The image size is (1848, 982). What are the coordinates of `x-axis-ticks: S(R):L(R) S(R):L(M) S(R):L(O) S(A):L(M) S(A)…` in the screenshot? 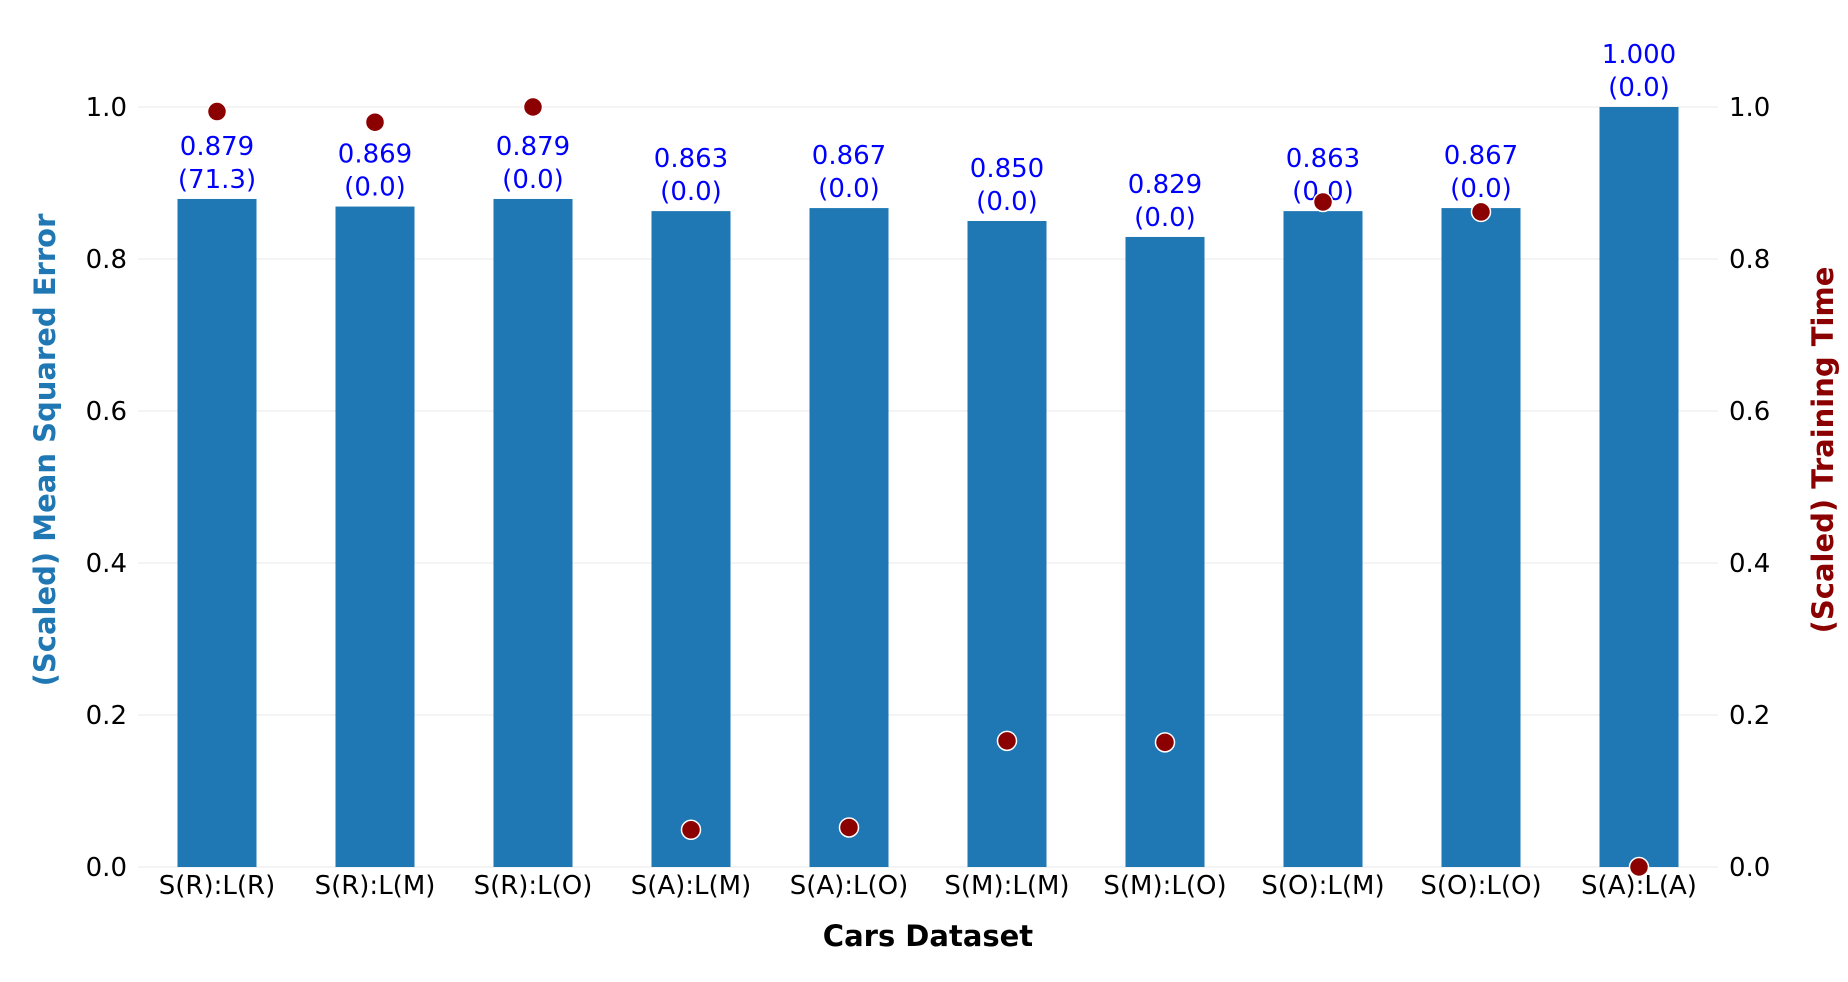 It's located at (928, 886).